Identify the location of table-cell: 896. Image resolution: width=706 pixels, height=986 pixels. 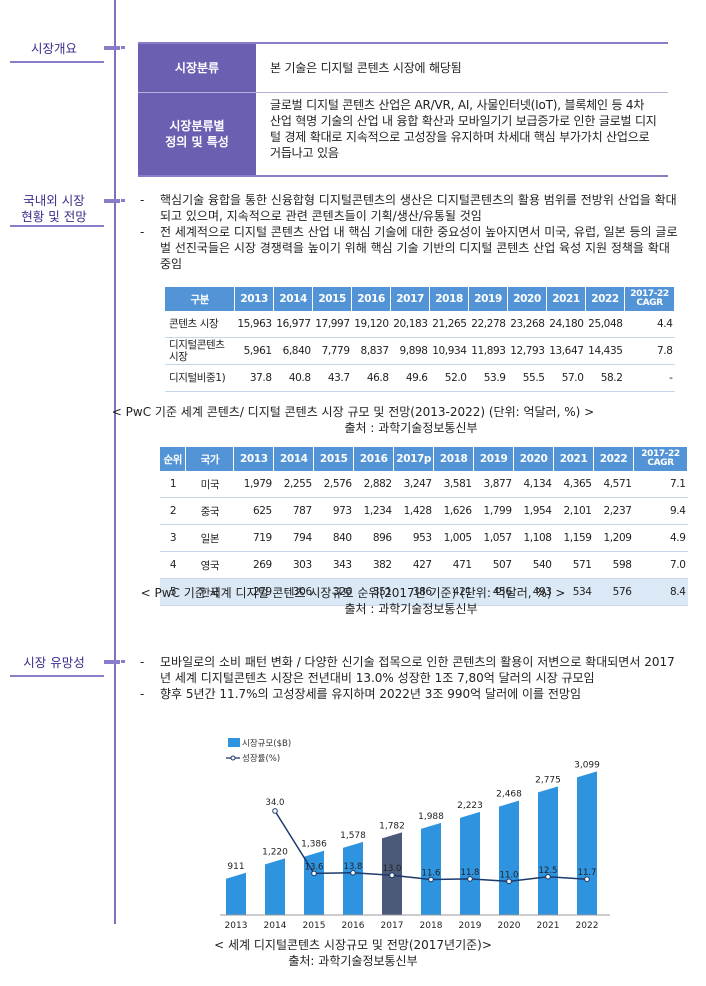
(373, 538).